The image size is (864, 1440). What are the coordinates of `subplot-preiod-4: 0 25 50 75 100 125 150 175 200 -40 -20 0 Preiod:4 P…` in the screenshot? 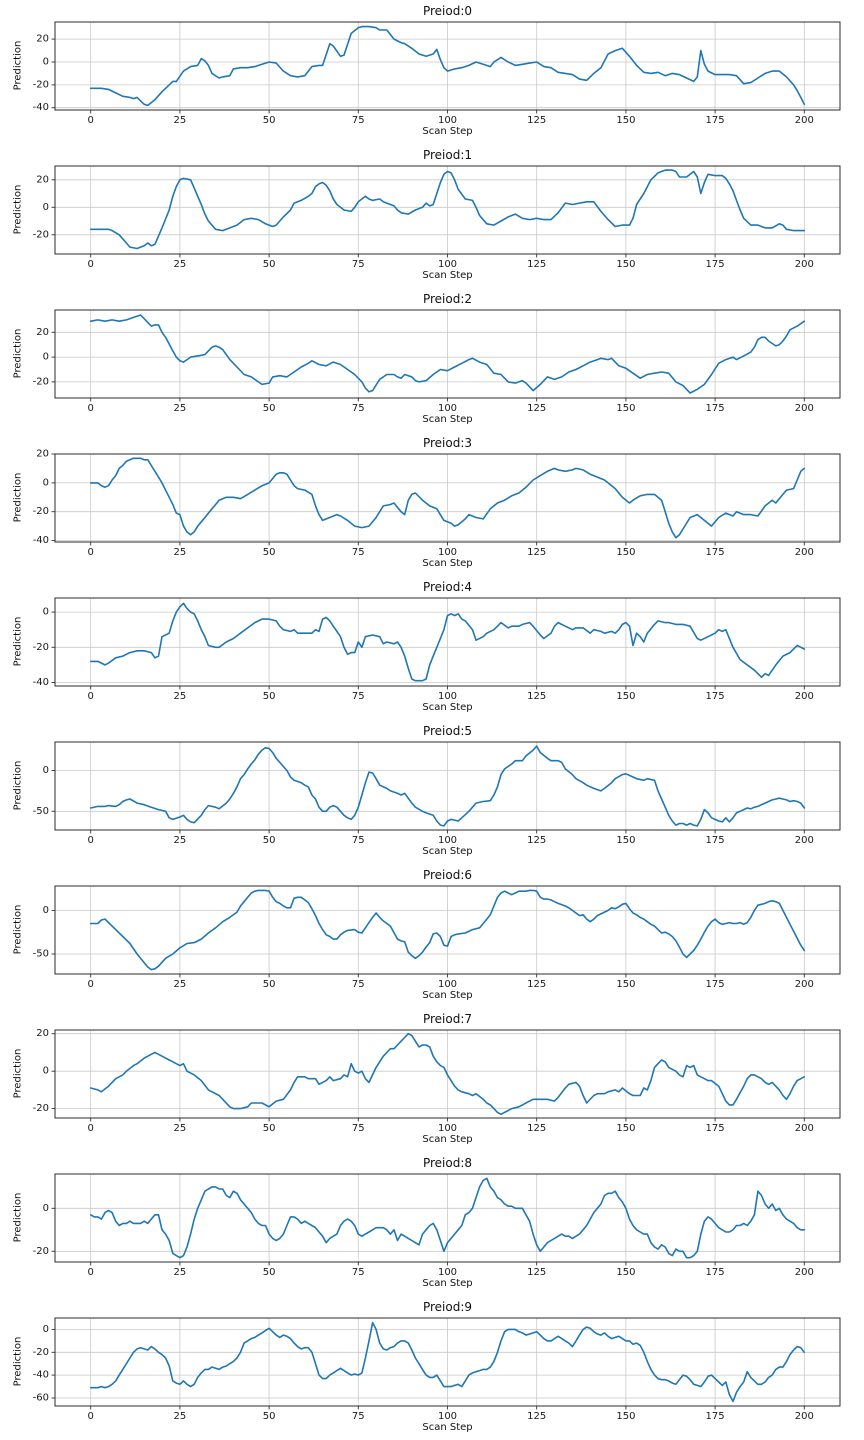 It's located at (432, 648).